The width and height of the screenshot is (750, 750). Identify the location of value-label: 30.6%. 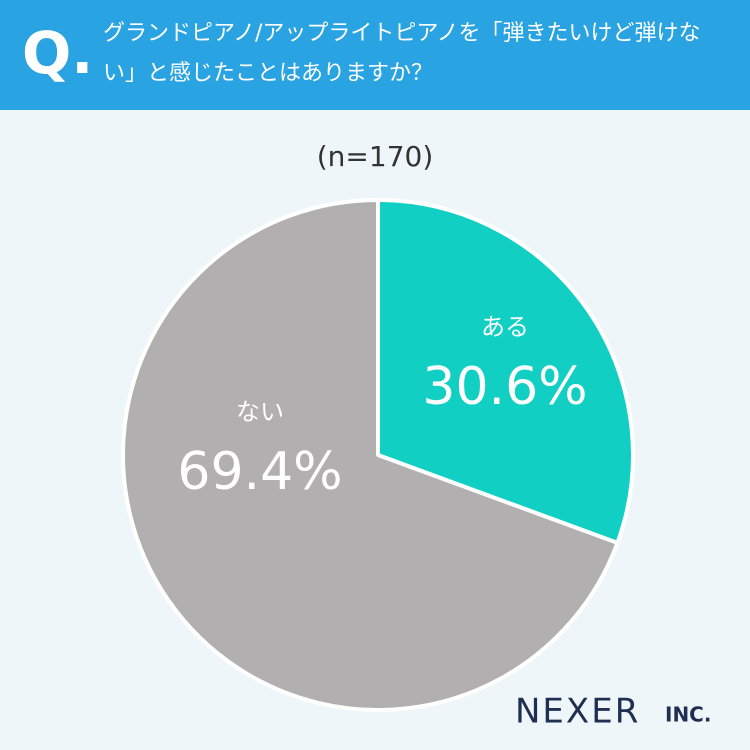
(504, 387).